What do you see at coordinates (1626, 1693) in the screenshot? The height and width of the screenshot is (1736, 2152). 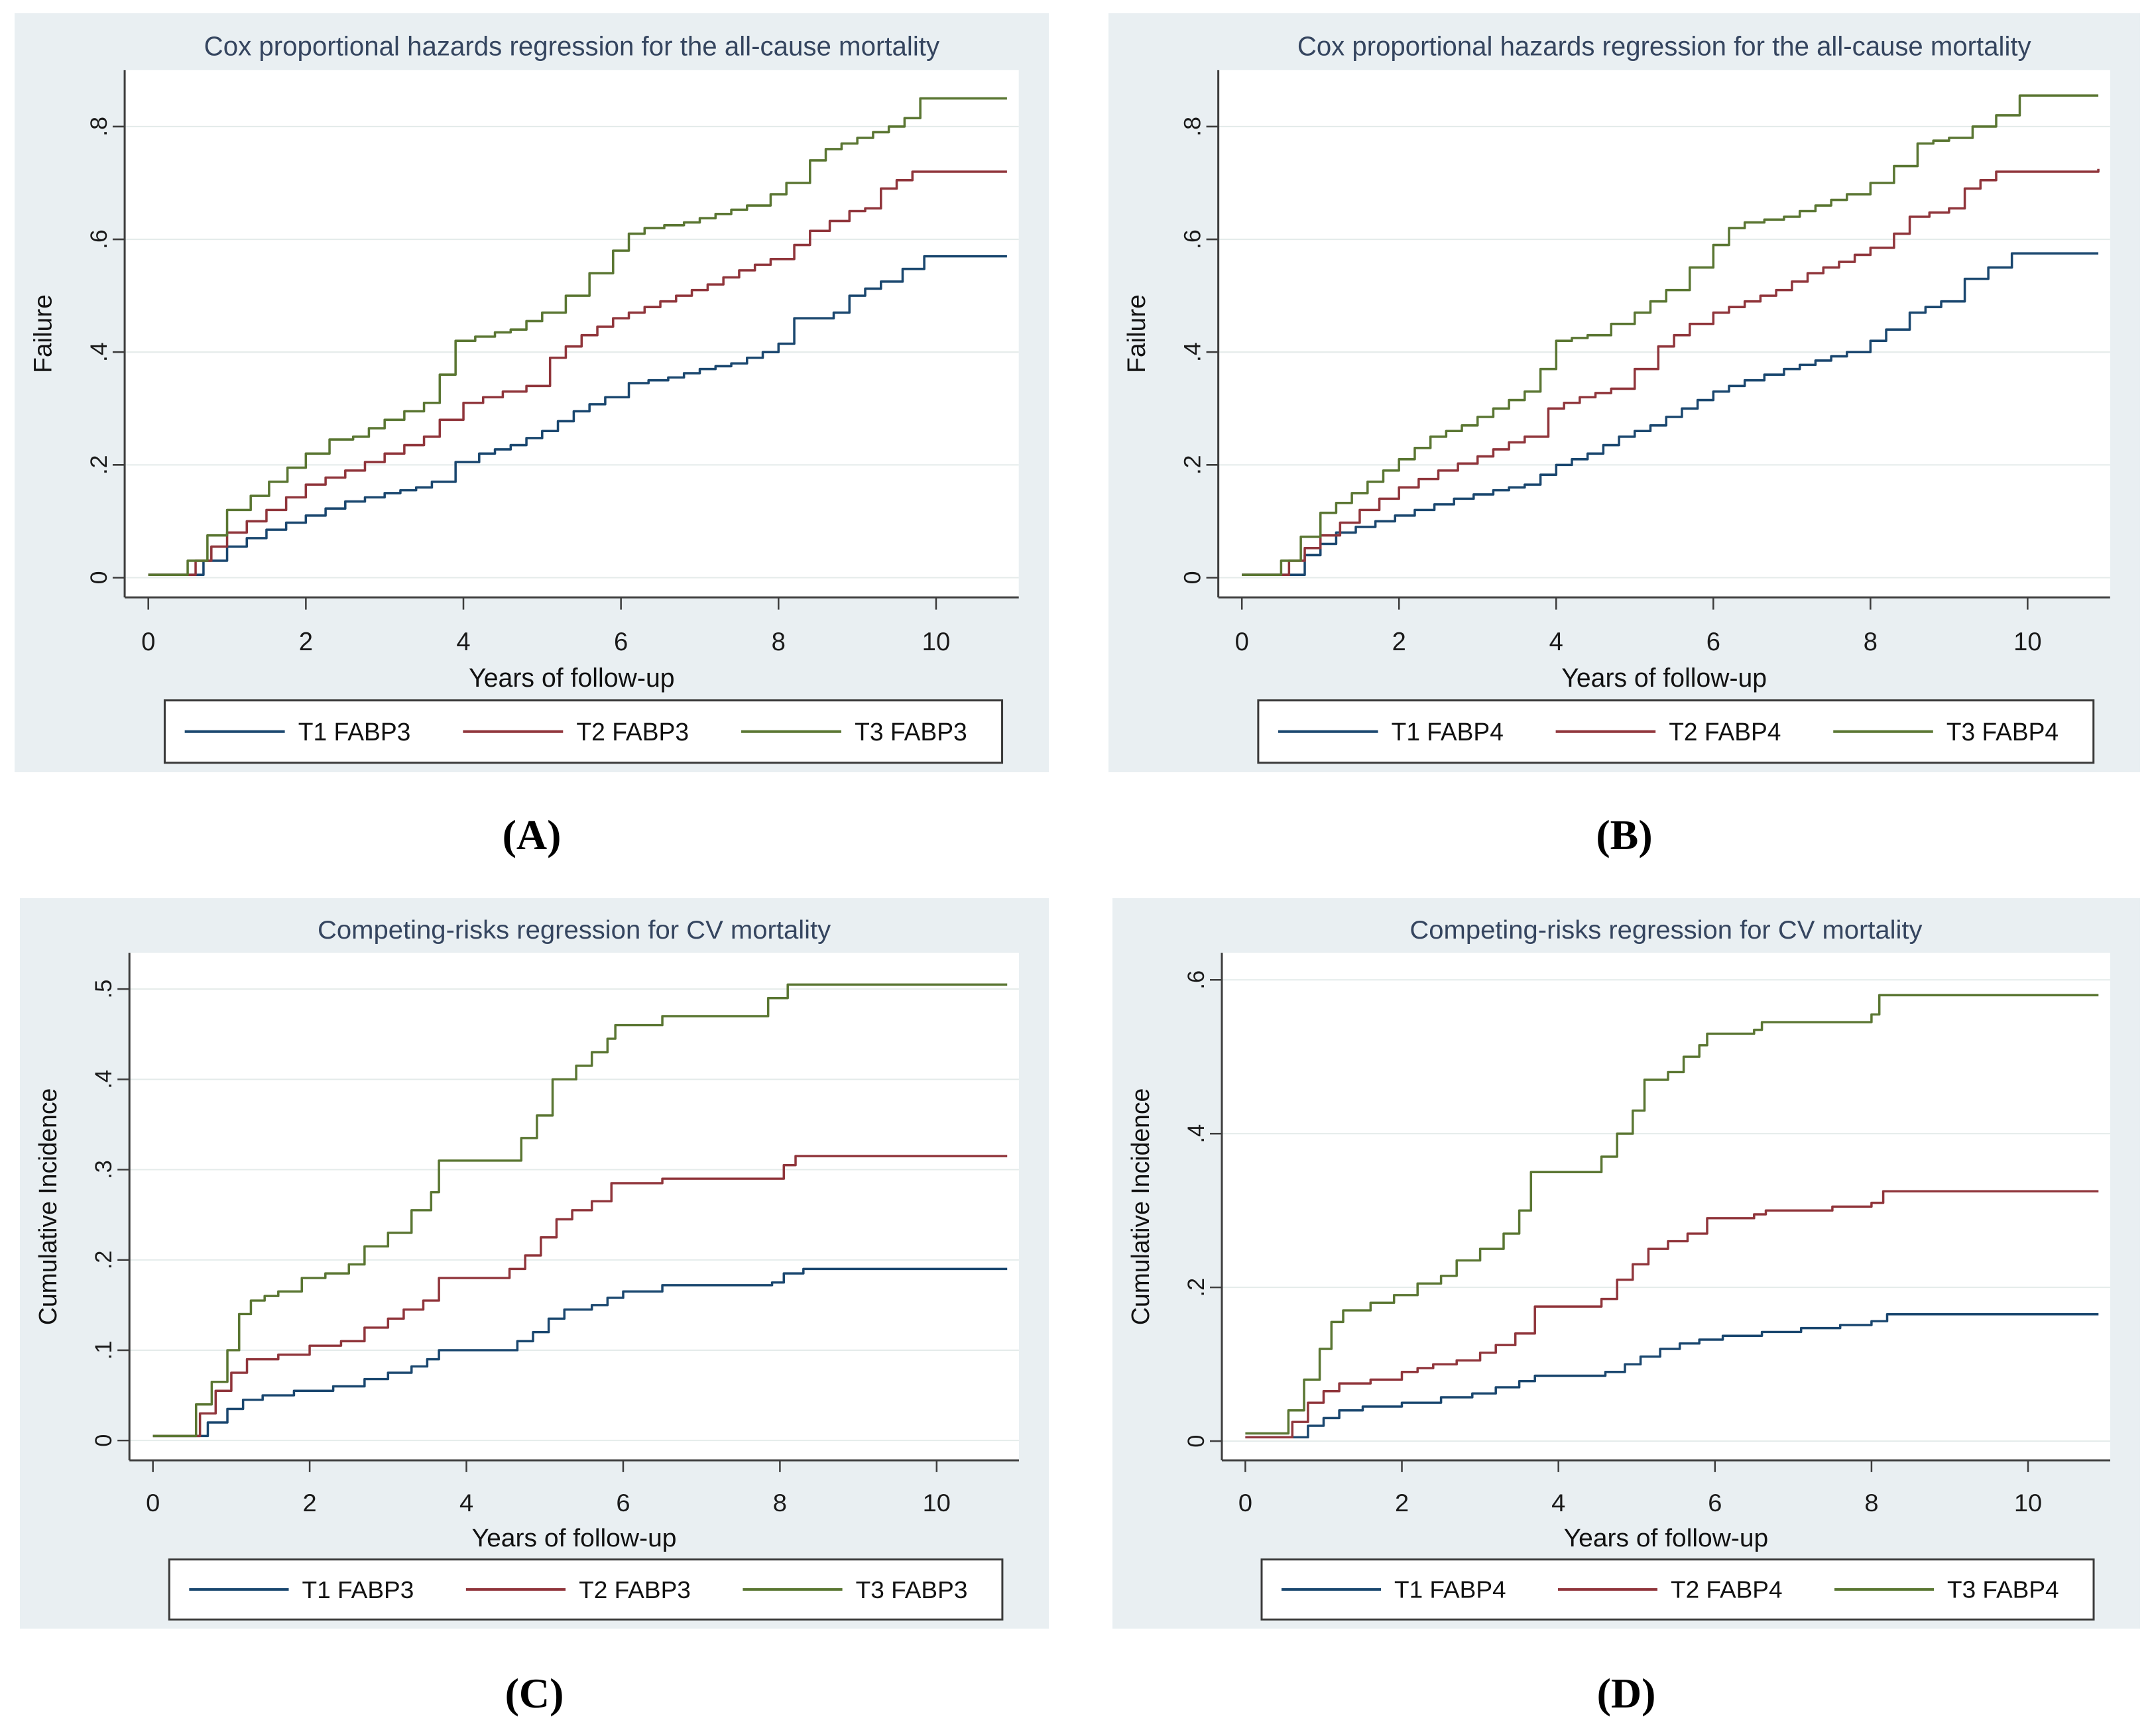 I see `panel-letter-d: (D)` at bounding box center [1626, 1693].